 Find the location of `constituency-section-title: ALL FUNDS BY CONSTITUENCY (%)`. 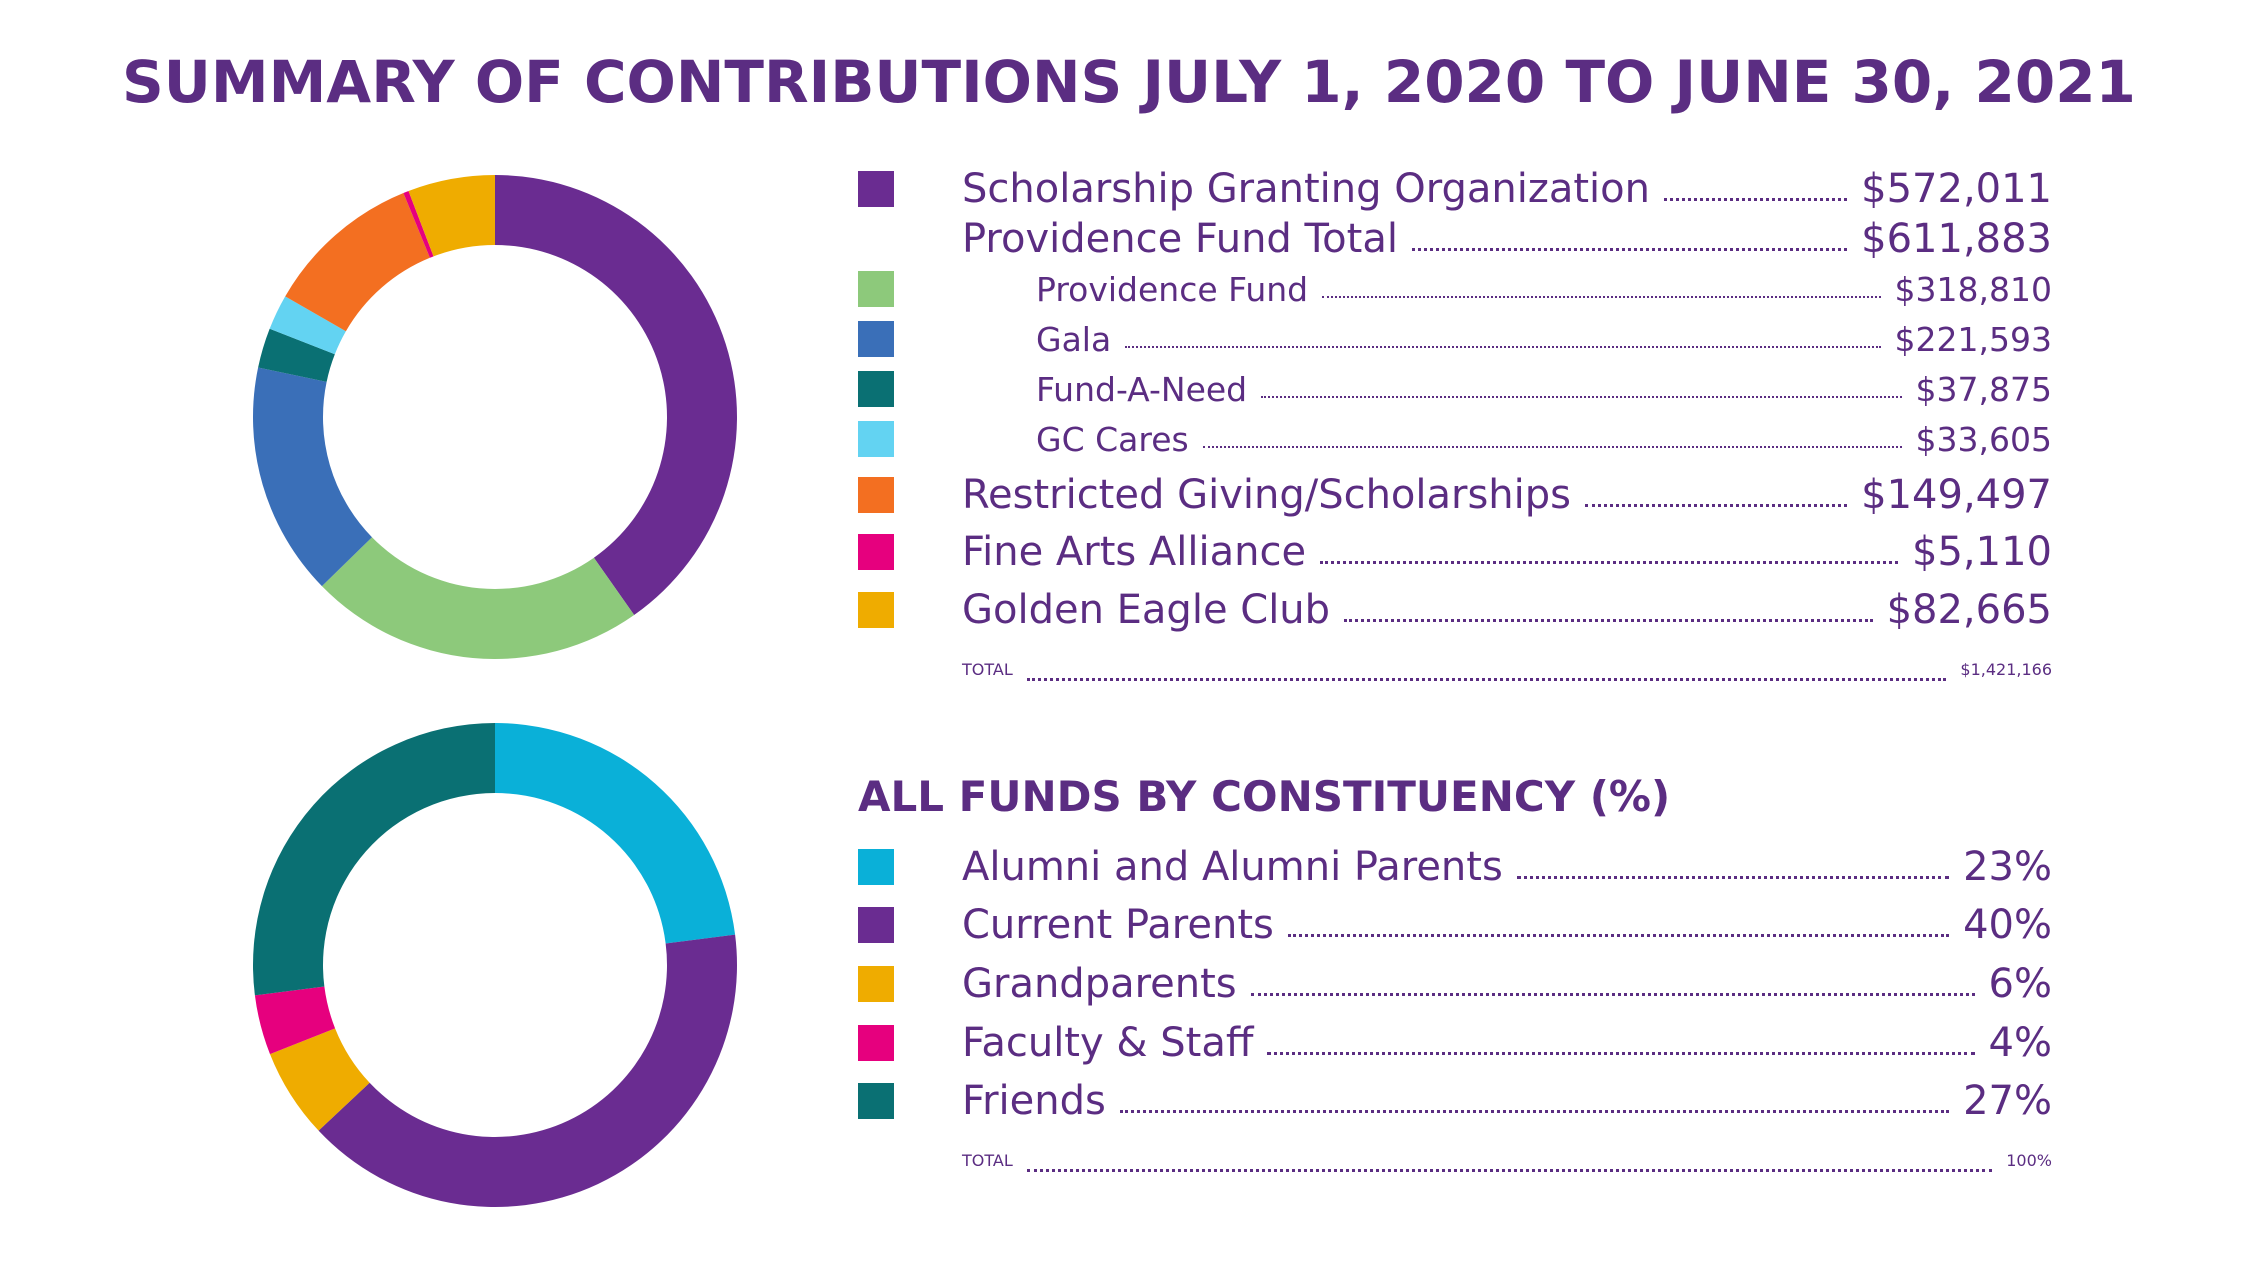

constituency-section-title: ALL FUNDS BY CONSTITUENCY (%) is located at coordinates (1264, 796).